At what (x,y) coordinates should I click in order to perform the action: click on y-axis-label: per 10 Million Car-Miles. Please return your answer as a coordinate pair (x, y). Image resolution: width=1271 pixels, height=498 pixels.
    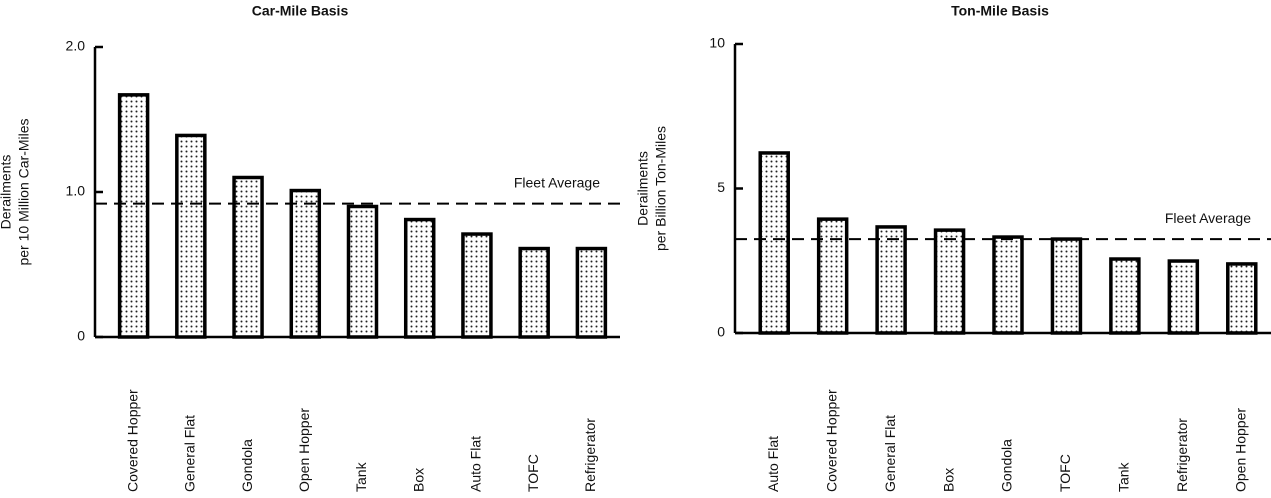
    Looking at the image, I should click on (24, 191).